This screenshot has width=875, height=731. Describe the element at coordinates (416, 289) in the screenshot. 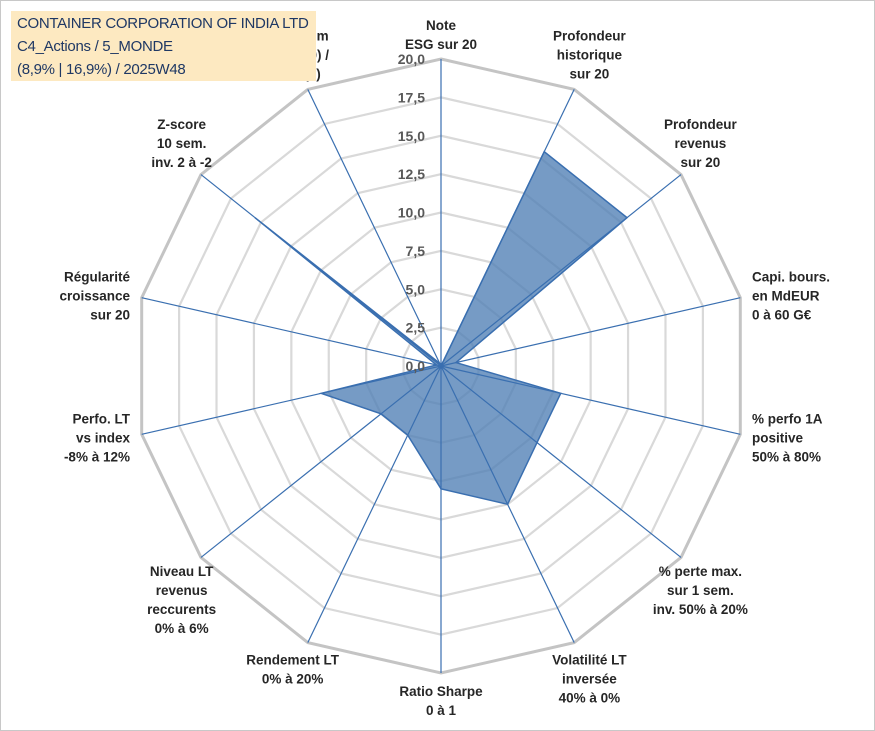

I see `tick-label: 5,0` at that location.